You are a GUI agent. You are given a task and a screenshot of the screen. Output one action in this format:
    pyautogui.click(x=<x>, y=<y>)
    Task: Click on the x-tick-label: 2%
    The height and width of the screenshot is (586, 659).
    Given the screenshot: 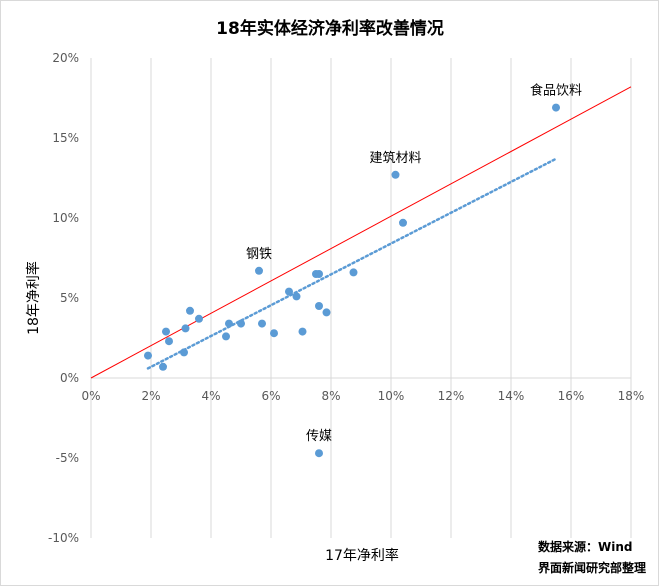 What is the action you would take?
    pyautogui.click(x=150, y=396)
    